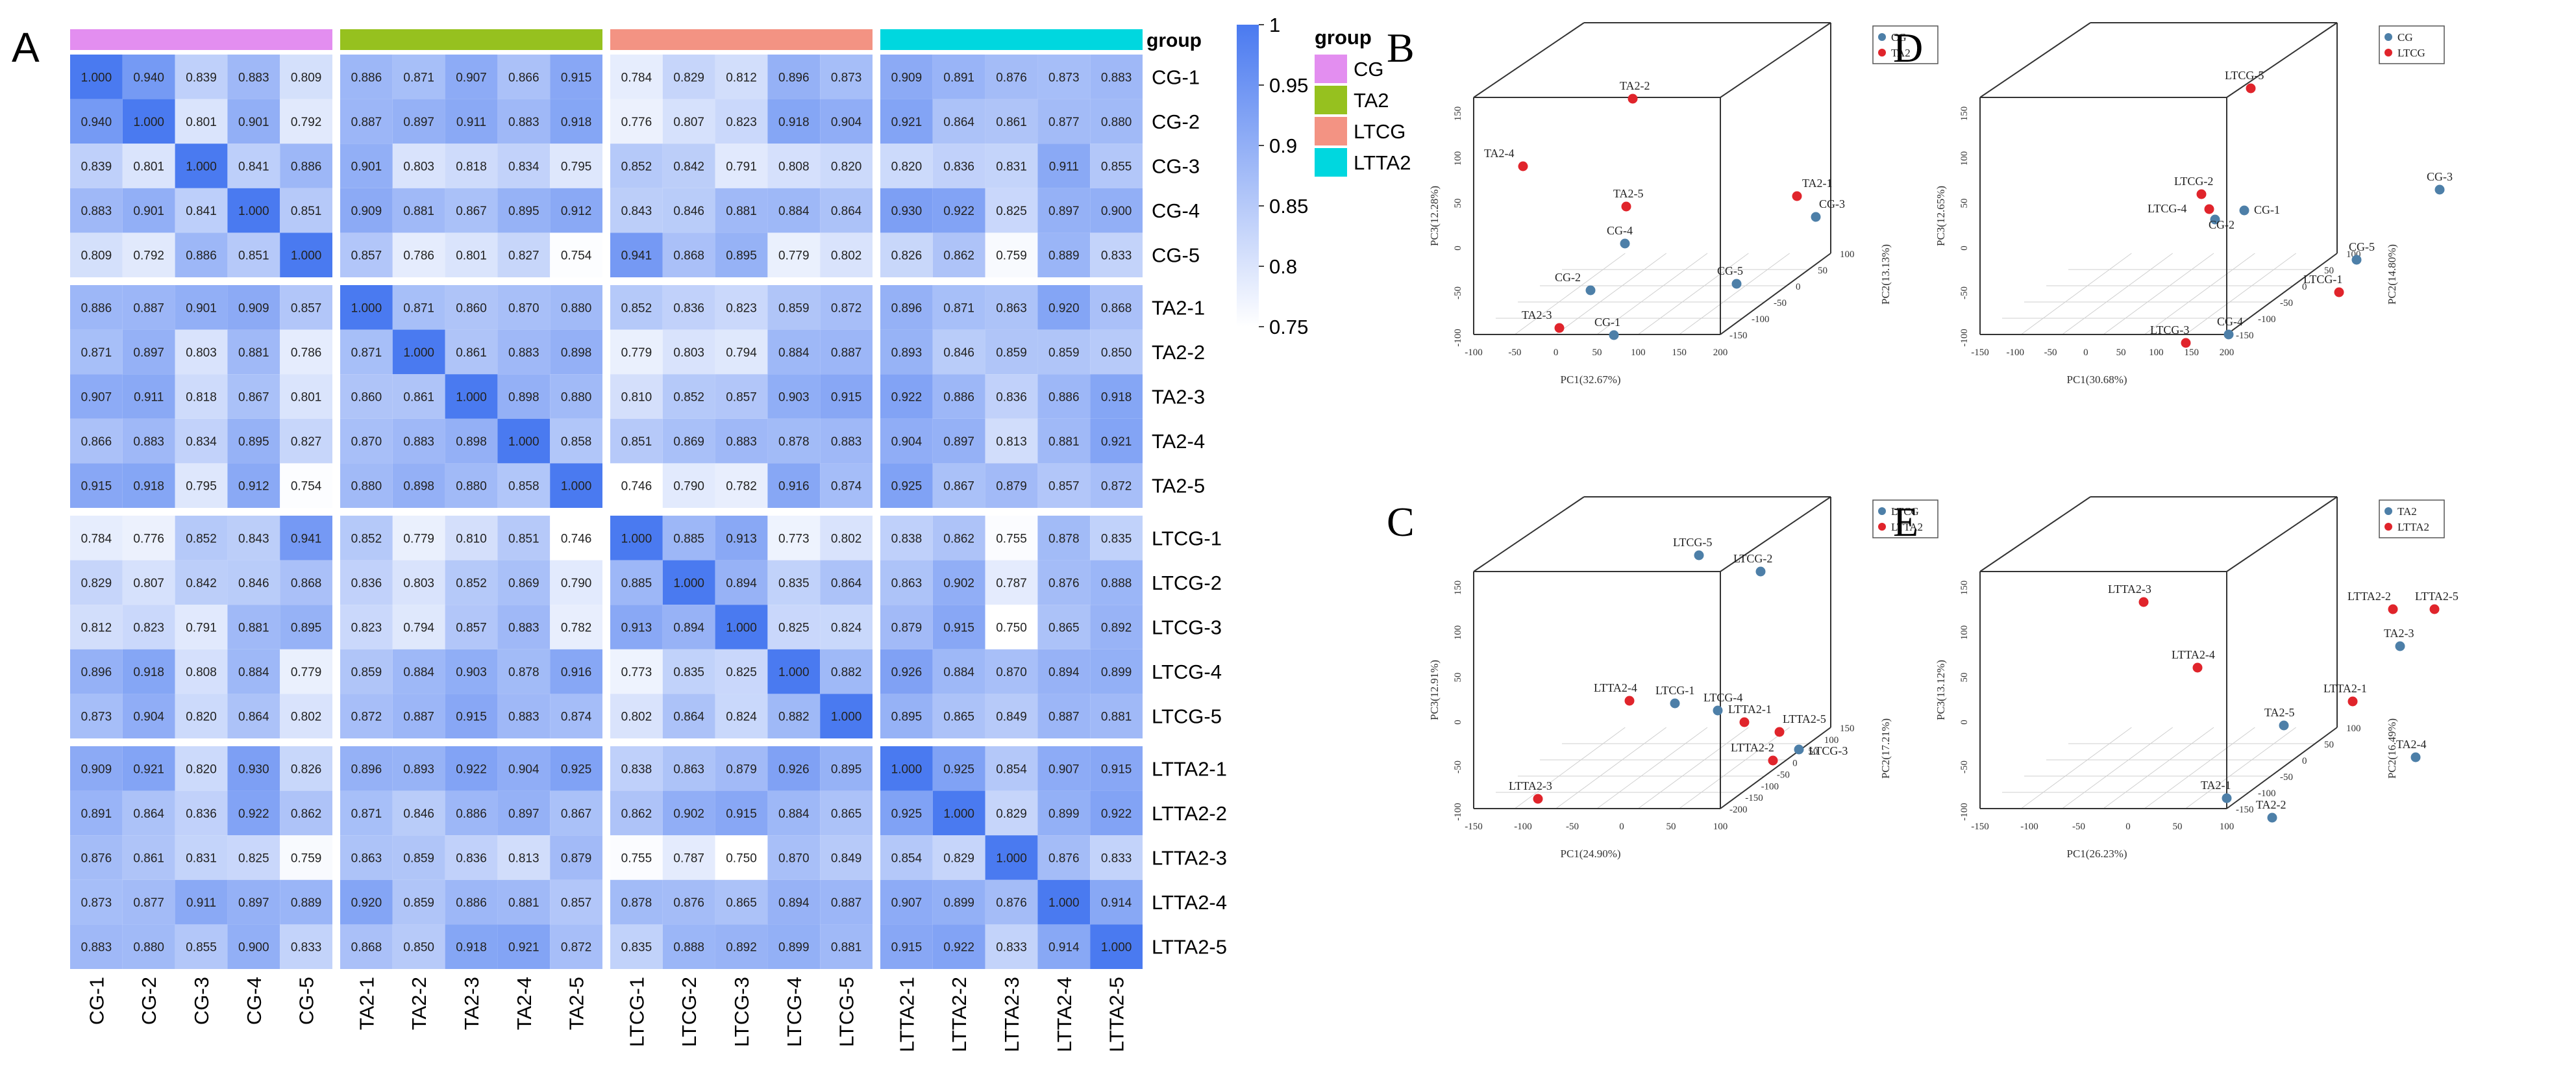  I want to click on cell-value: 0.876, so click(1011, 77).